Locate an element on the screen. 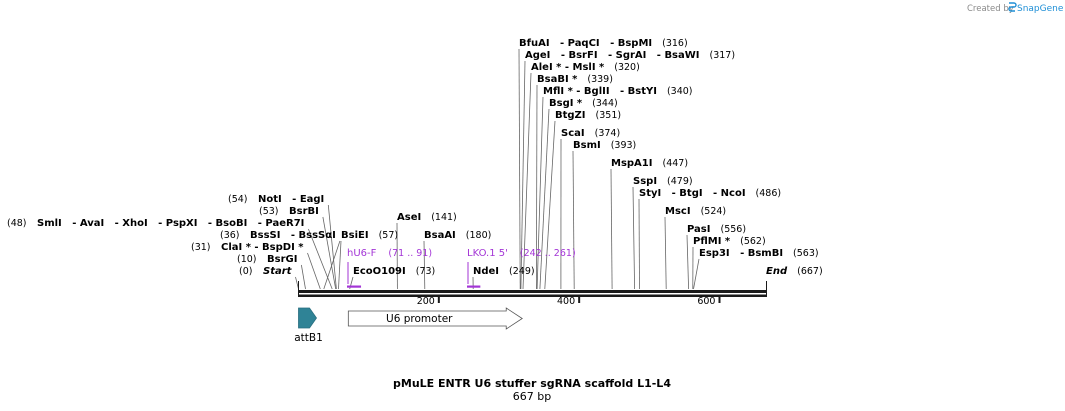 This screenshot has height=411, width=1065. site-start: (0) Start is located at coordinates (266, 271).